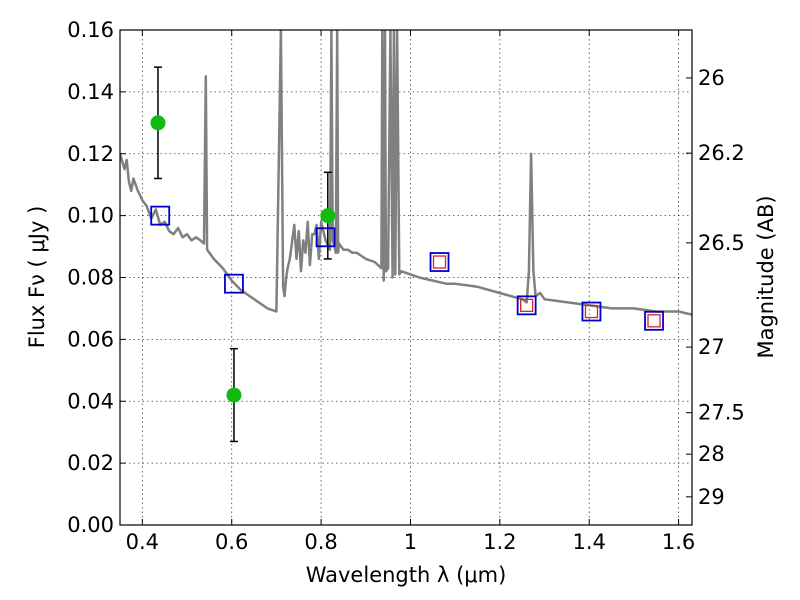 The height and width of the screenshot is (600, 800). I want to click on y-axis-label: Flux Fν ( μJy ), so click(37, 277).